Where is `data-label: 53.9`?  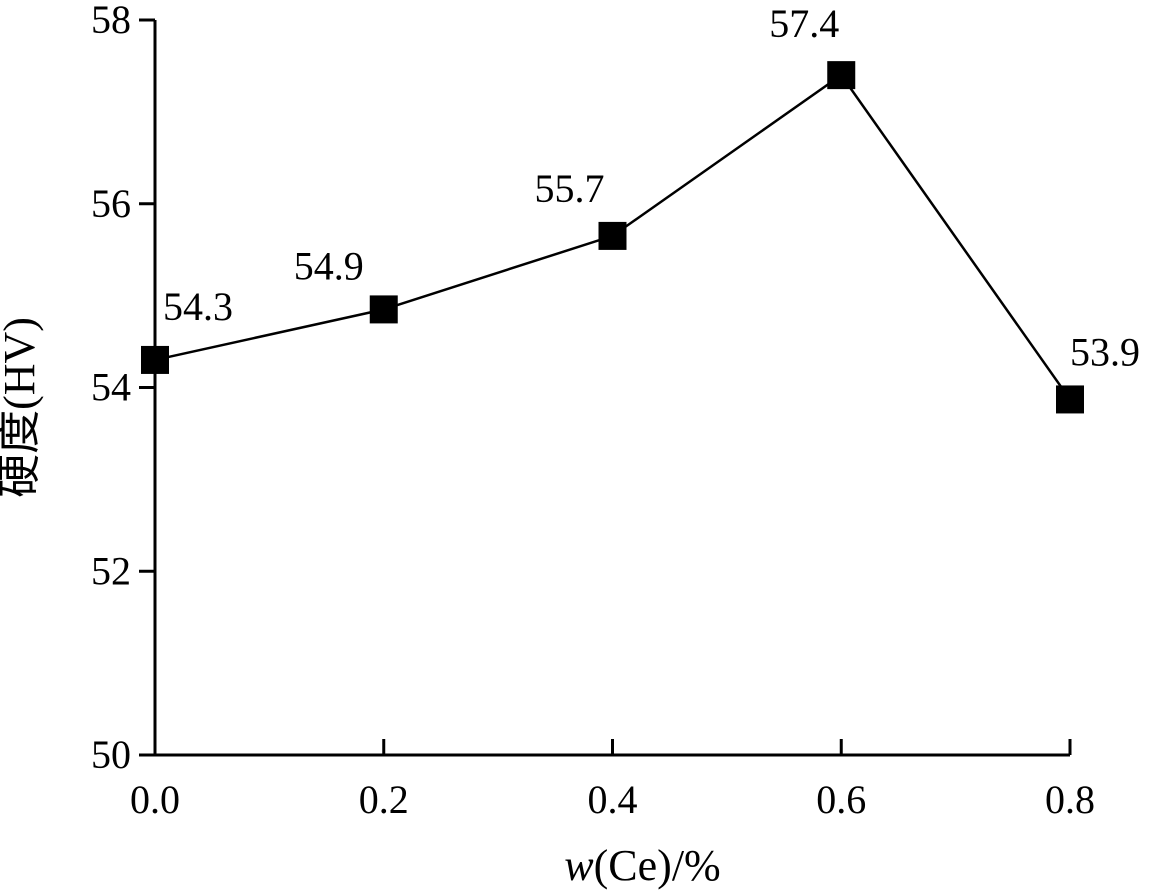
data-label: 53.9 is located at coordinates (1105, 351).